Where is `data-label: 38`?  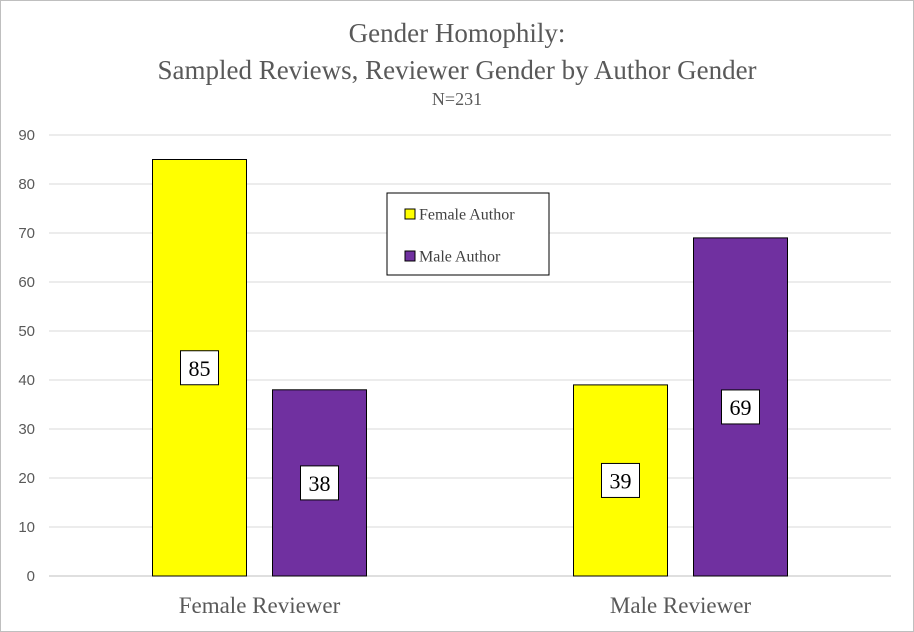 data-label: 38 is located at coordinates (320, 483).